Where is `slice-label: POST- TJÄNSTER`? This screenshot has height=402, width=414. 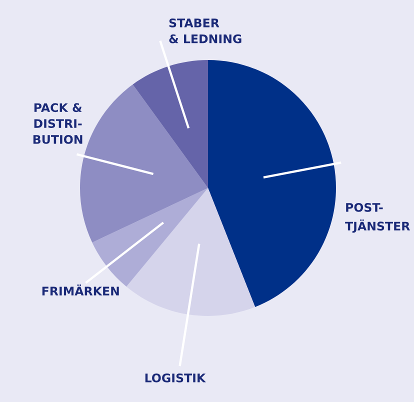 slice-label: POST- TJÄNSTER is located at coordinates (377, 217).